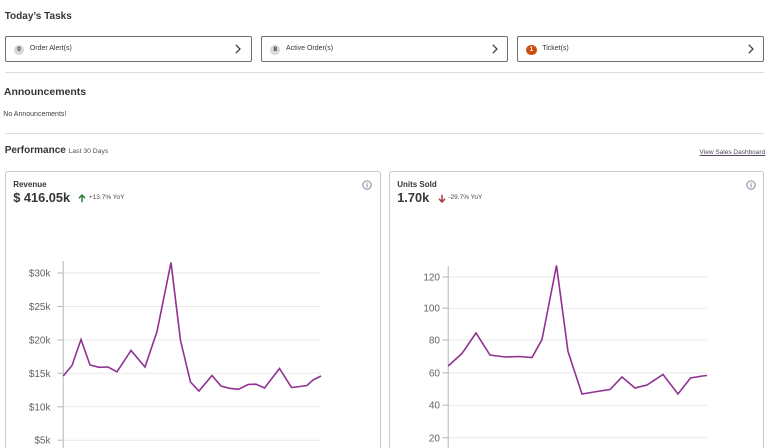 The width and height of the screenshot is (768, 448). What do you see at coordinates (40, 274) in the screenshot?
I see `svg-text: $30k` at bounding box center [40, 274].